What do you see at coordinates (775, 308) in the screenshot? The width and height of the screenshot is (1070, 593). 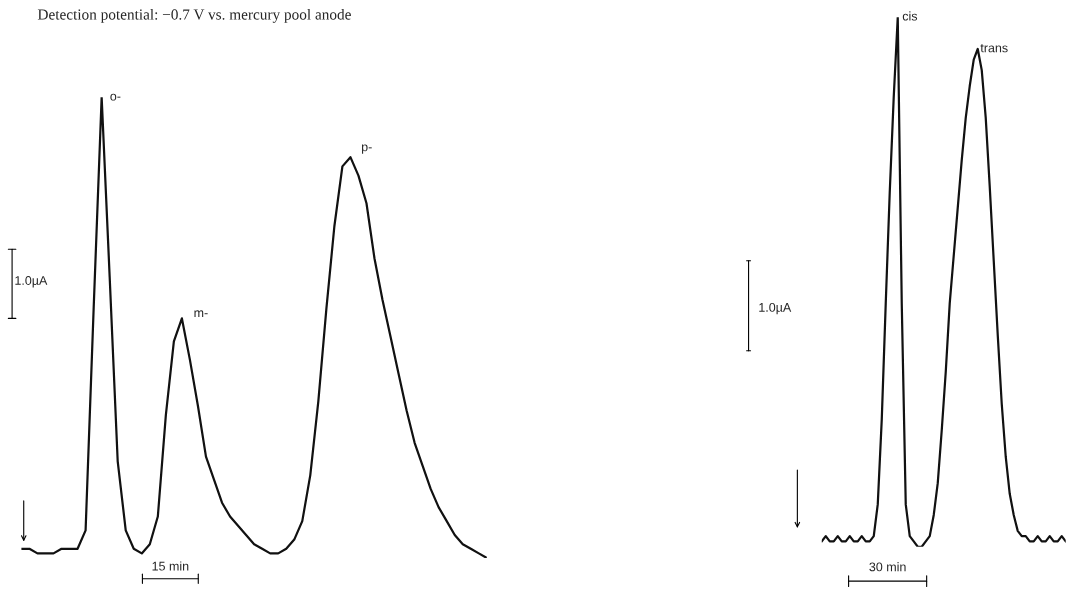 I see `text: 1.0µA` at bounding box center [775, 308].